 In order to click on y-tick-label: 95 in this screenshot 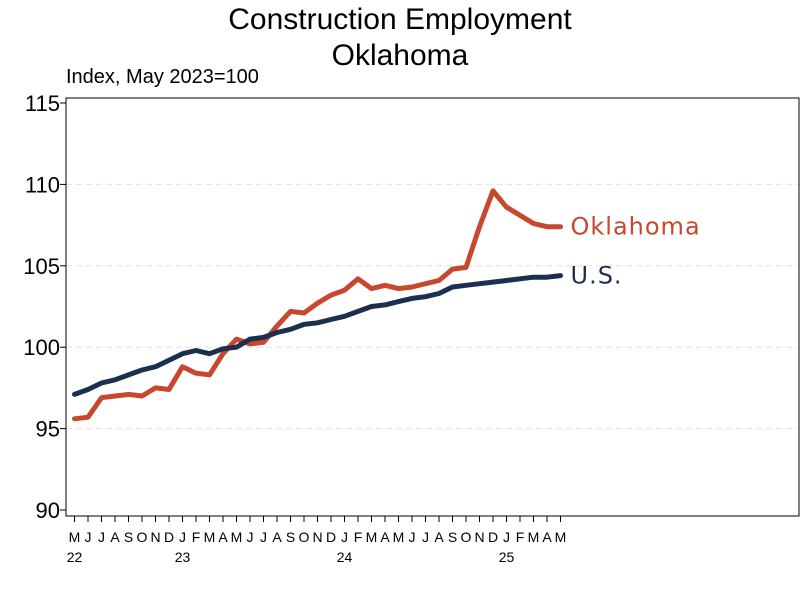, I will do `click(48, 429)`.